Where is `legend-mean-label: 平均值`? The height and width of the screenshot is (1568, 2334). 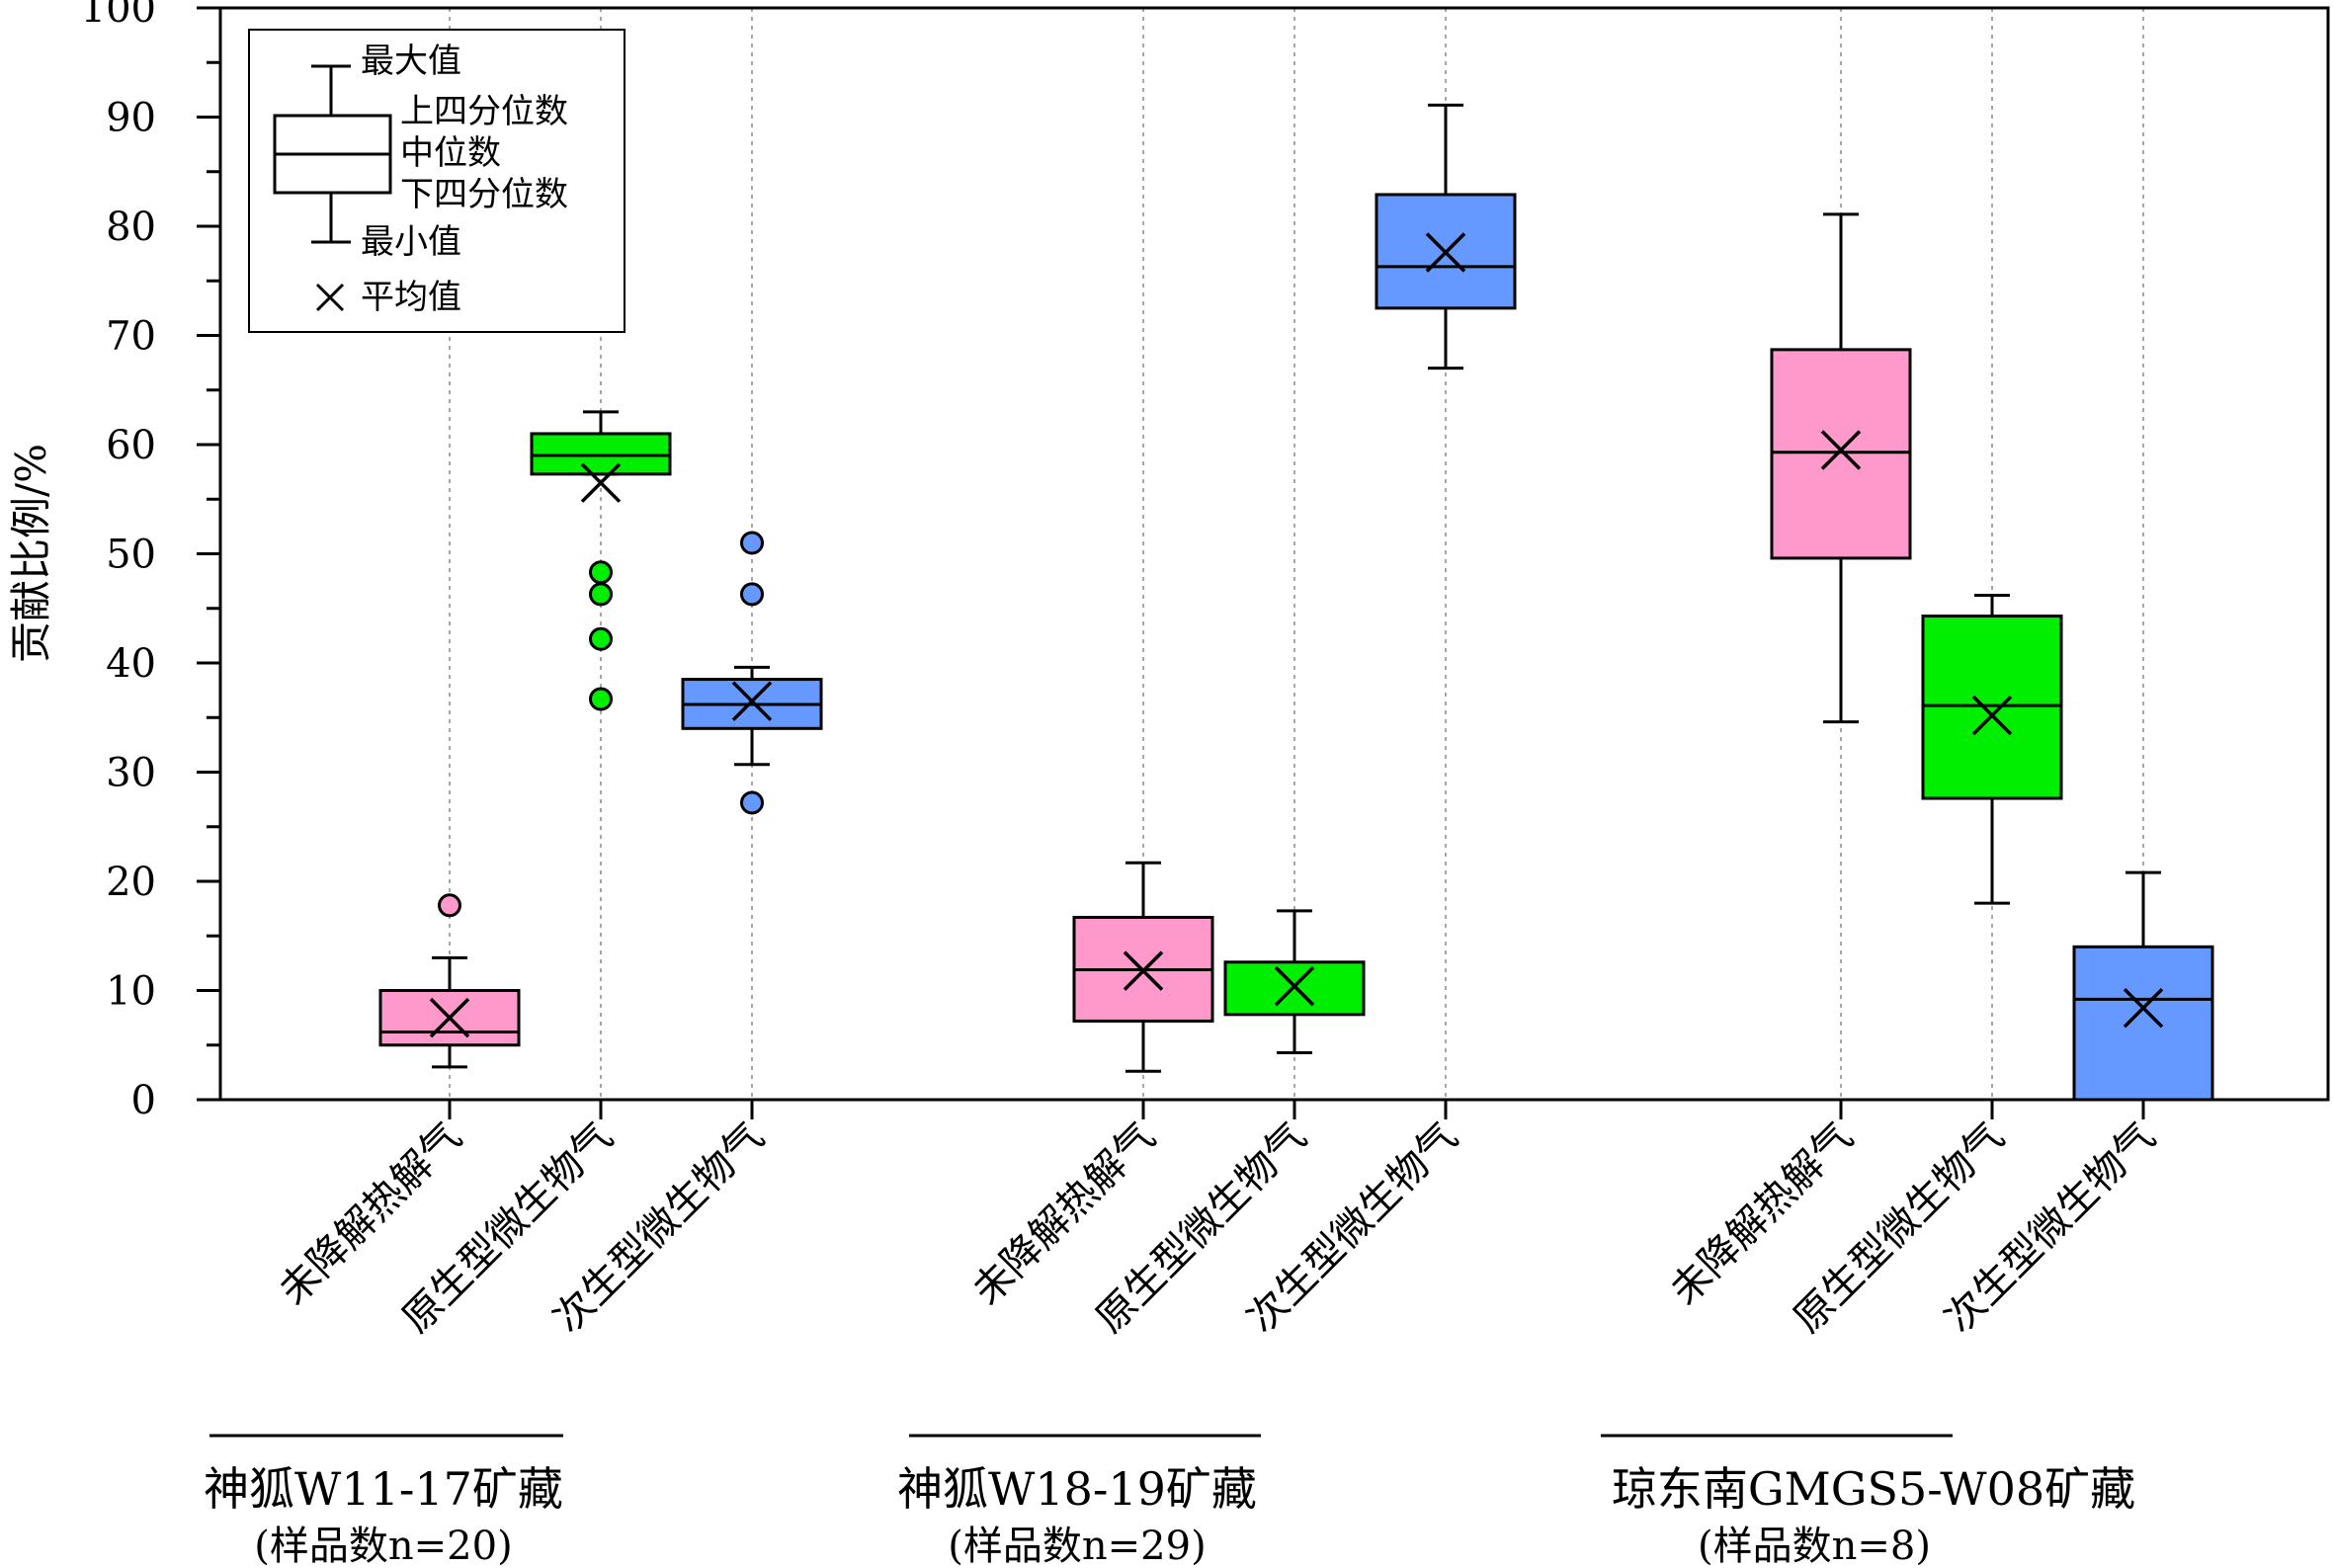 legend-mean-label: 平均值 is located at coordinates (411, 297).